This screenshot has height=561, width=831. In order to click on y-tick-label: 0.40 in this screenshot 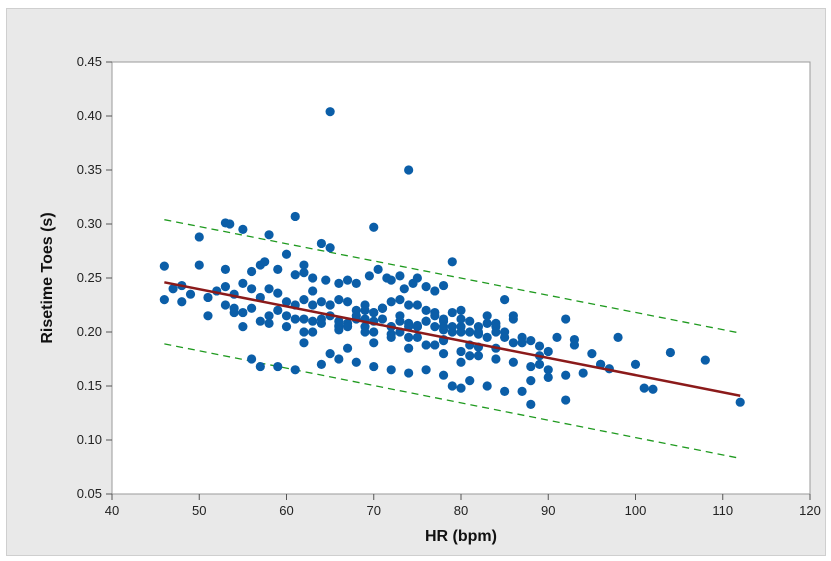, I will do `click(89, 115)`.